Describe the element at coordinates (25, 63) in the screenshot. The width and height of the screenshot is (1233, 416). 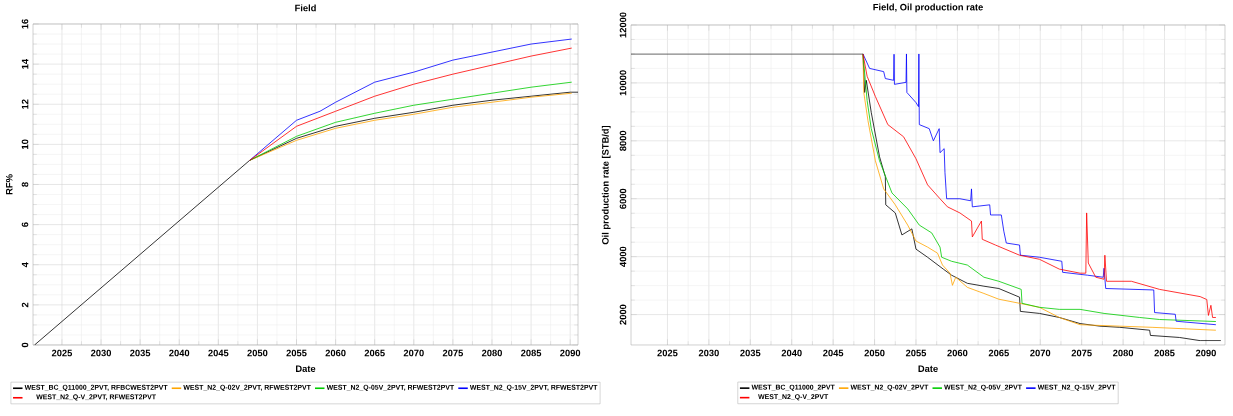
I see `y-tick-label: 14` at that location.